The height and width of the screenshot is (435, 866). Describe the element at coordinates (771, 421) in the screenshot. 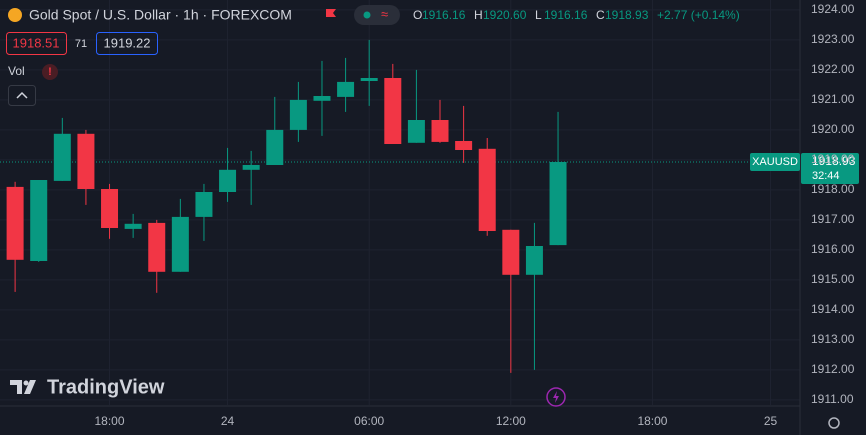

I see `x-tick-label: 25` at that location.